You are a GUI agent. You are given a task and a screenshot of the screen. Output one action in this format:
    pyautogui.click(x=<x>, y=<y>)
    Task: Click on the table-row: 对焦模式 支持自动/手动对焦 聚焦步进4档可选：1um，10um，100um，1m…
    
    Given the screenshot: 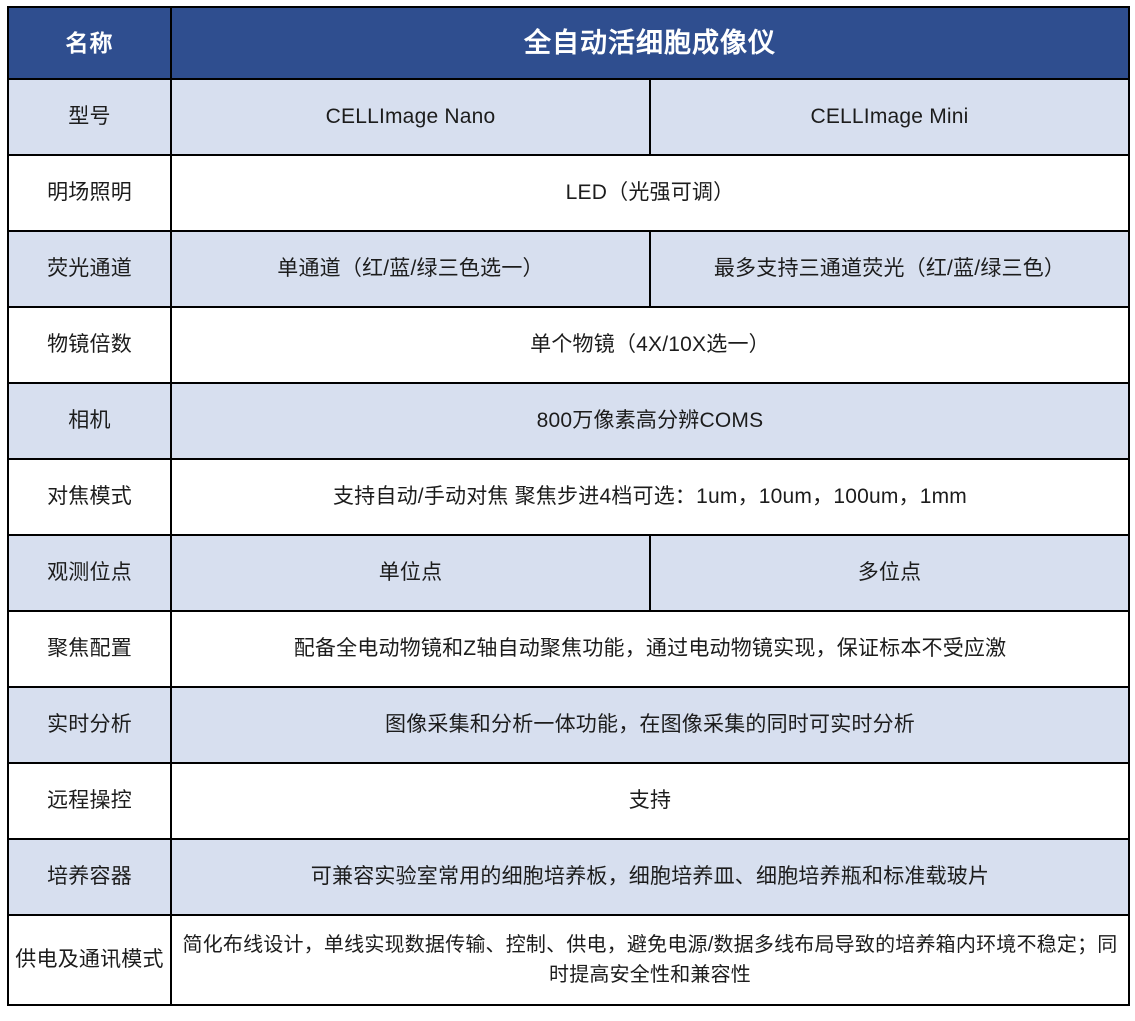 What is the action you would take?
    pyautogui.click(x=568, y=497)
    